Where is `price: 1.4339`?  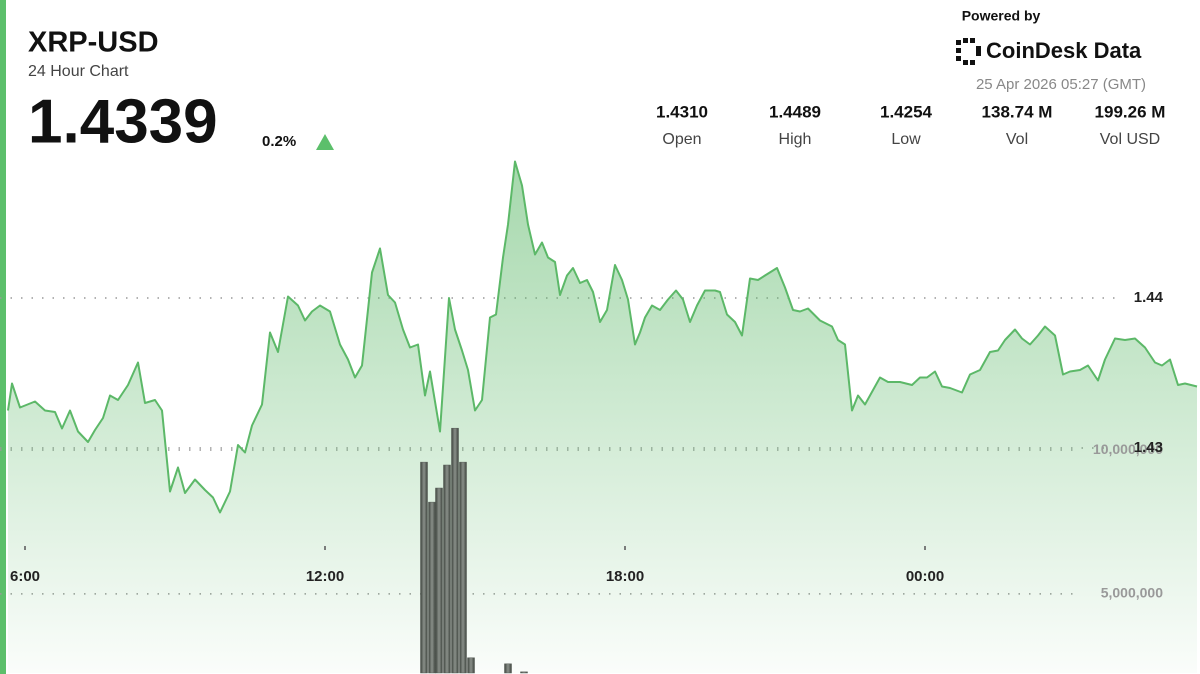 price: 1.4339 is located at coordinates (123, 121).